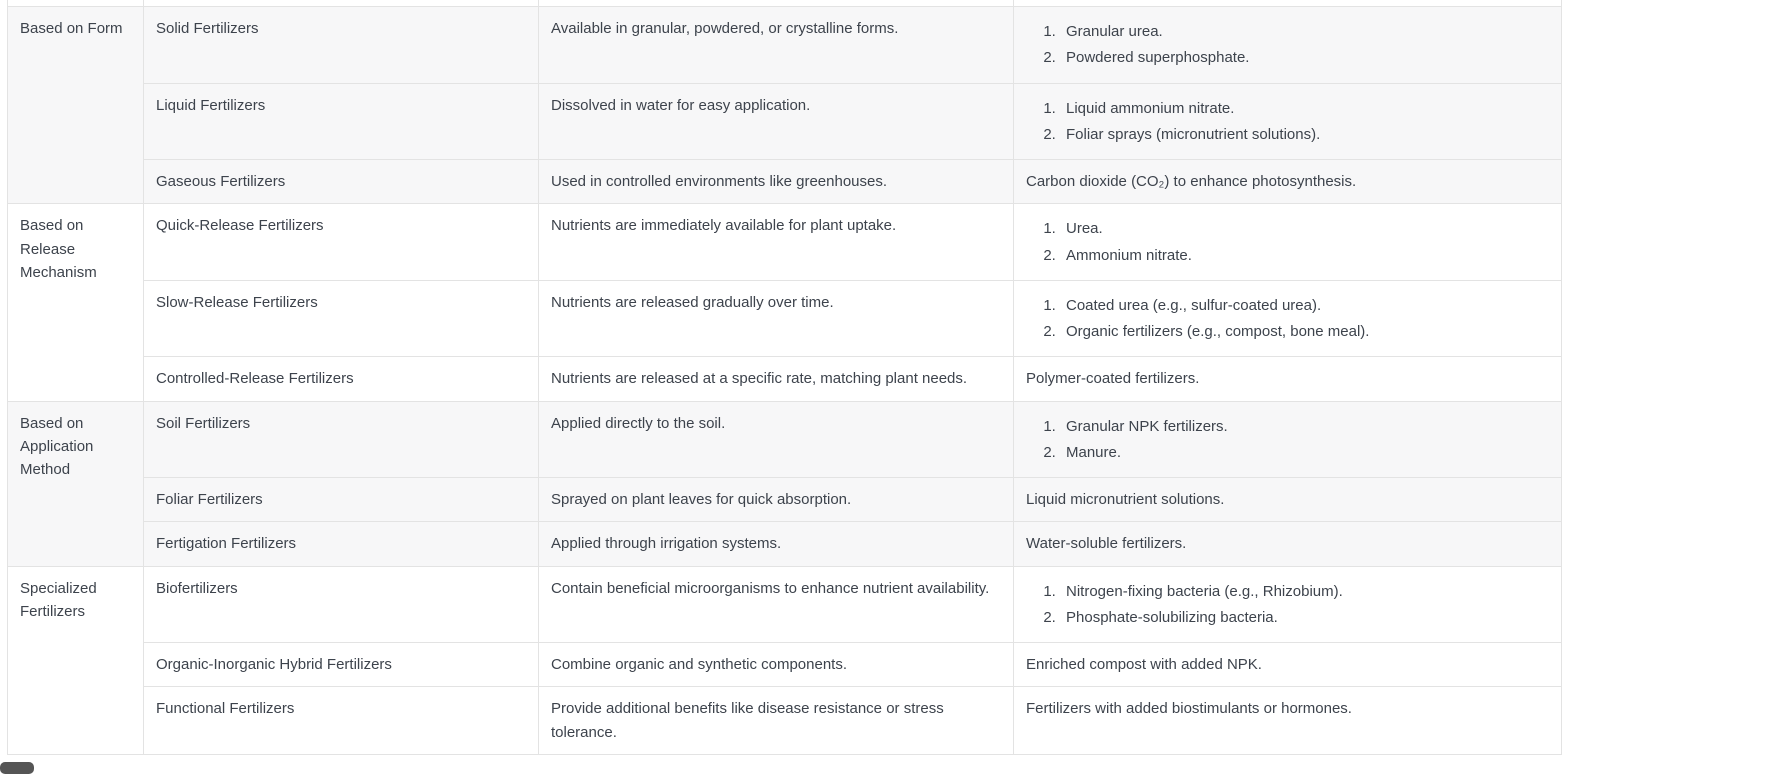  Describe the element at coordinates (1304, 255) in the screenshot. I see `example-item: Ammonium nitrate.` at that location.